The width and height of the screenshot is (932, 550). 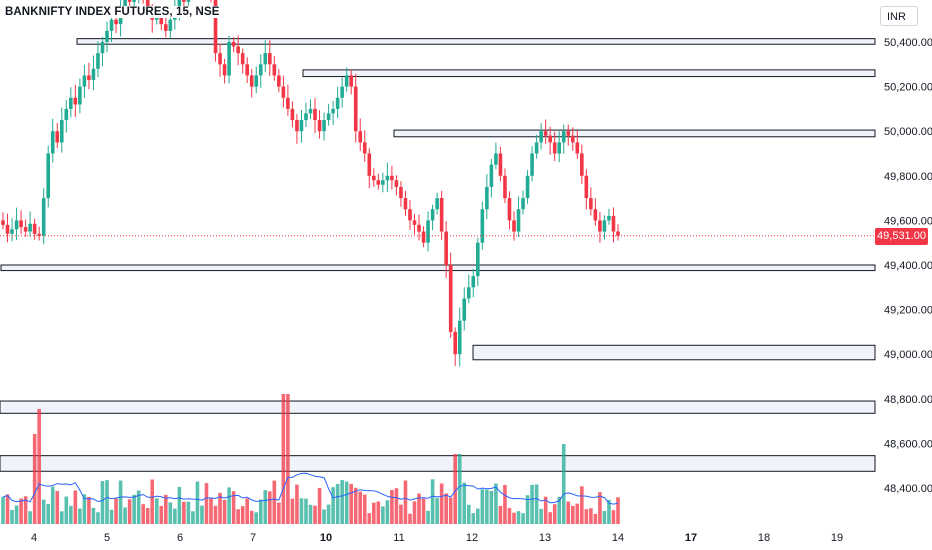 What do you see at coordinates (899, 16) in the screenshot?
I see `currency-selector: INR` at bounding box center [899, 16].